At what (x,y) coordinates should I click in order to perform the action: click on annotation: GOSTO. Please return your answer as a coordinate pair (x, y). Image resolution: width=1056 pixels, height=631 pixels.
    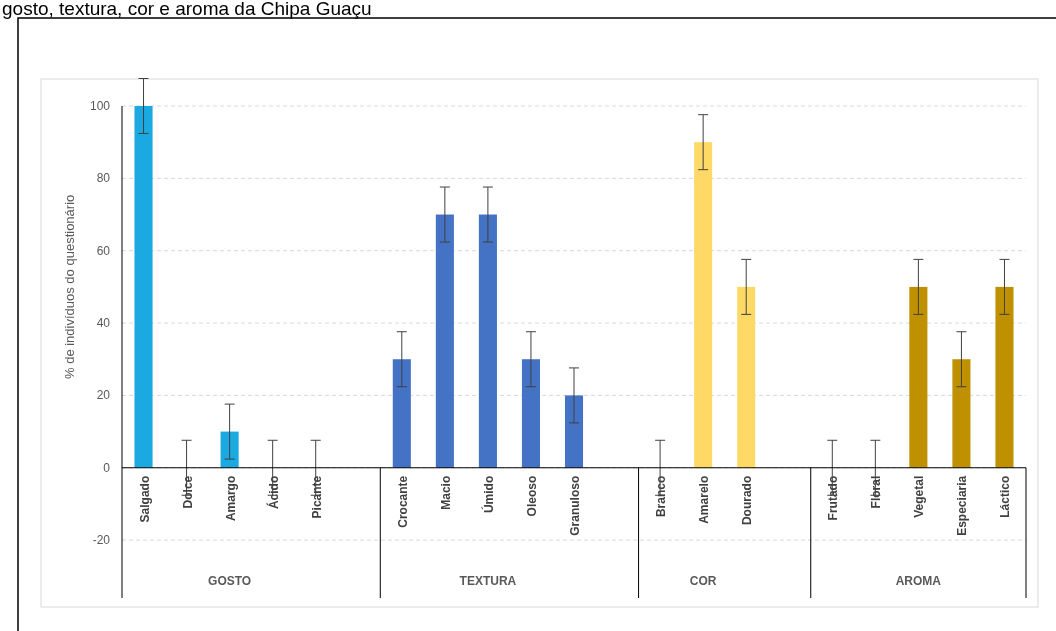
    Looking at the image, I should click on (230, 581).